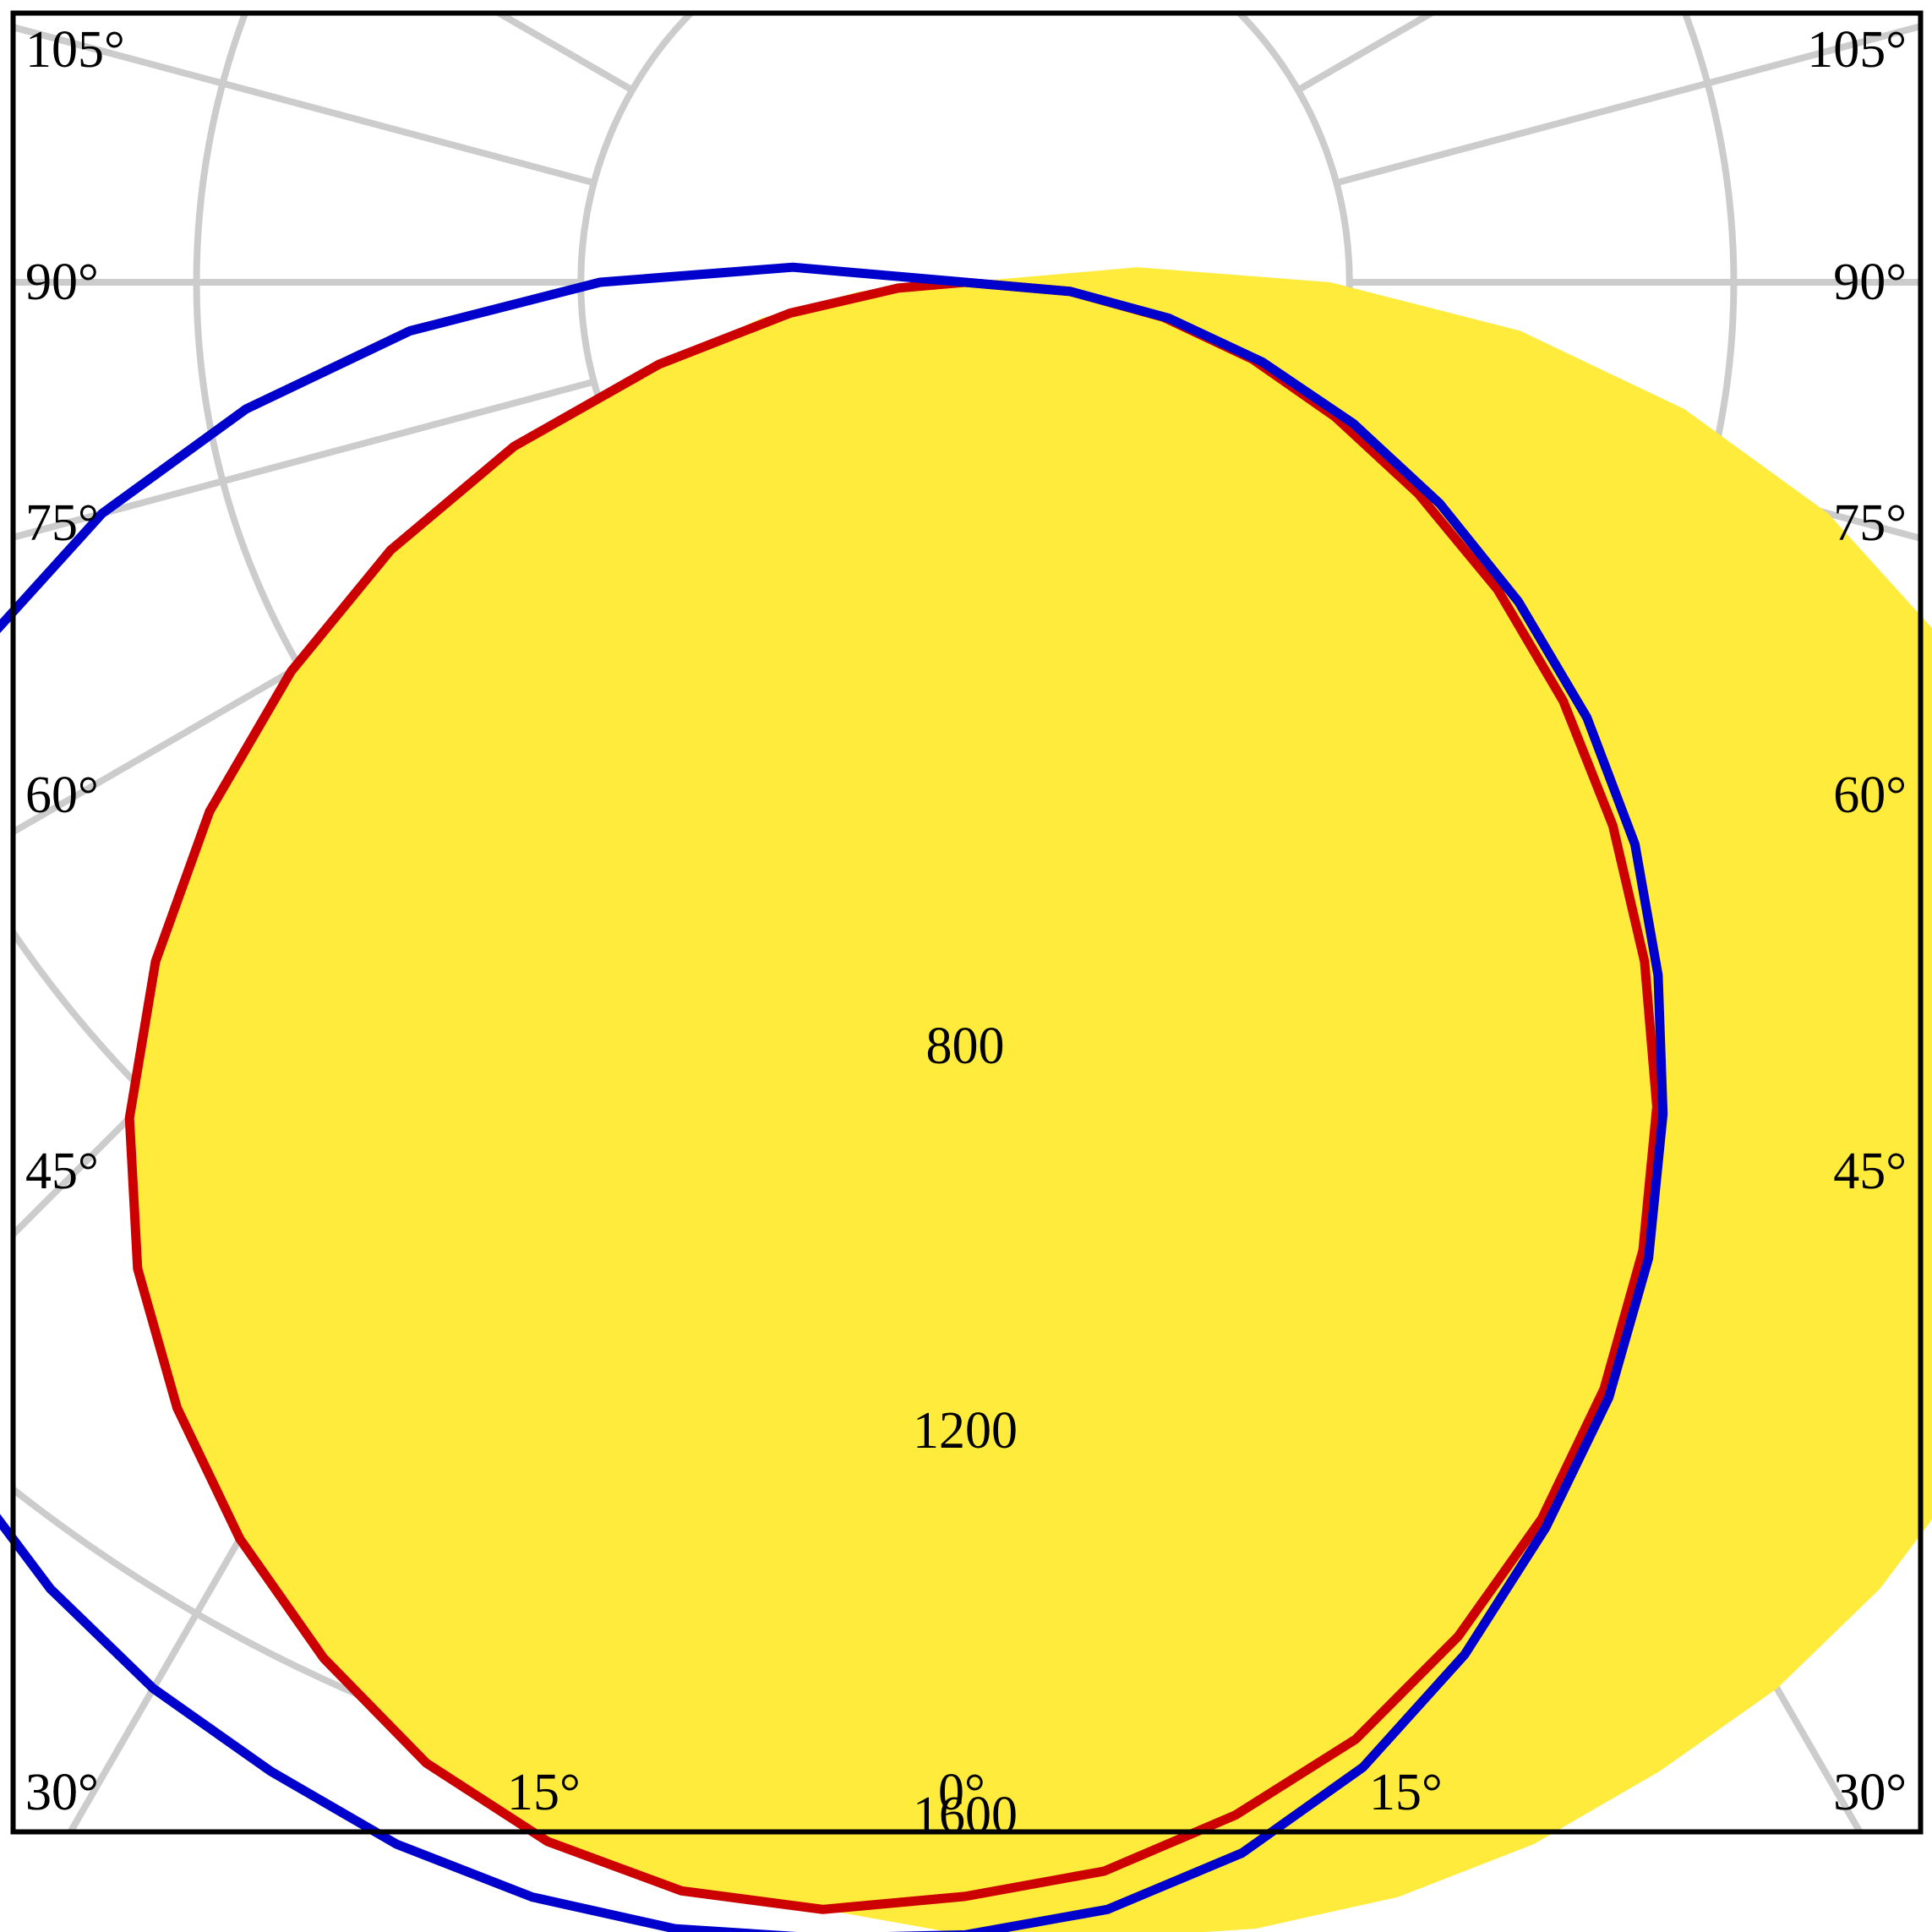 This screenshot has width=1932, height=1932. I want to click on angle-label-right-105: 105°, so click(1857, 50).